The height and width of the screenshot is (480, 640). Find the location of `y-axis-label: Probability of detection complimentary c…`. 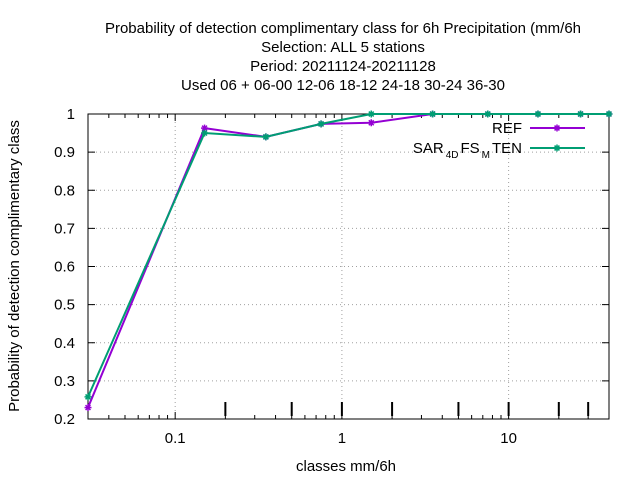

y-axis-label: Probability of detection complimentary c… is located at coordinates (14, 266).